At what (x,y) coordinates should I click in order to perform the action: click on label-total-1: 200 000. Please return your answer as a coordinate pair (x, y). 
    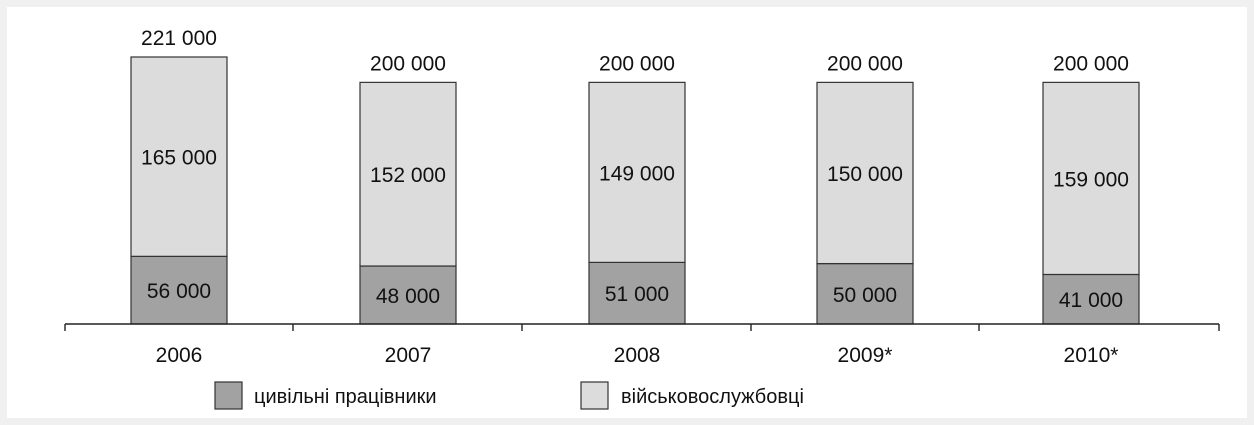
    Looking at the image, I should click on (408, 63).